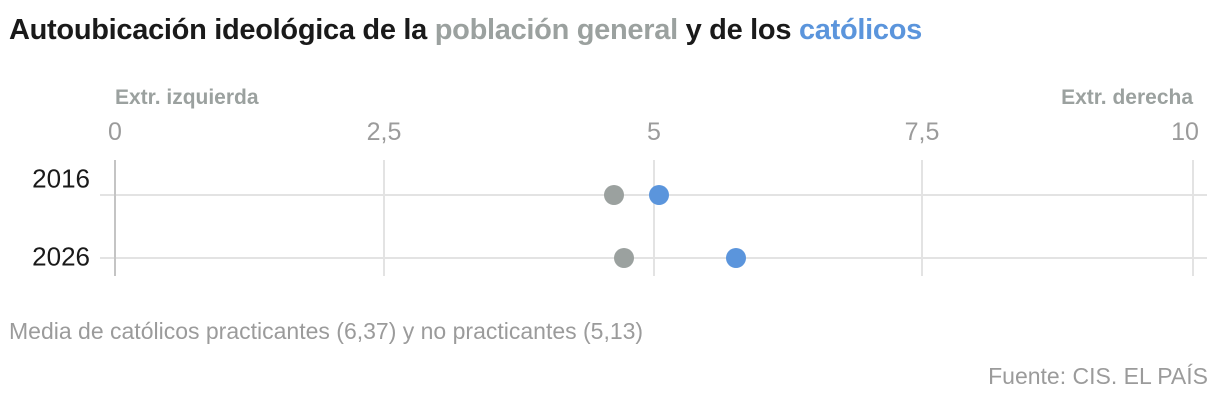 The width and height of the screenshot is (1220, 406). What do you see at coordinates (1127, 97) in the screenshot?
I see `axis-right-extreme-label: Extr. derecha` at bounding box center [1127, 97].